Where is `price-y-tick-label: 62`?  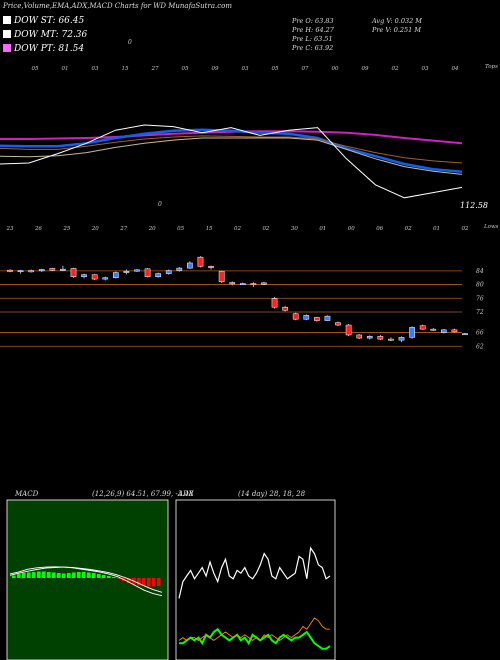 price-y-tick-label: 62 is located at coordinates (480, 346).